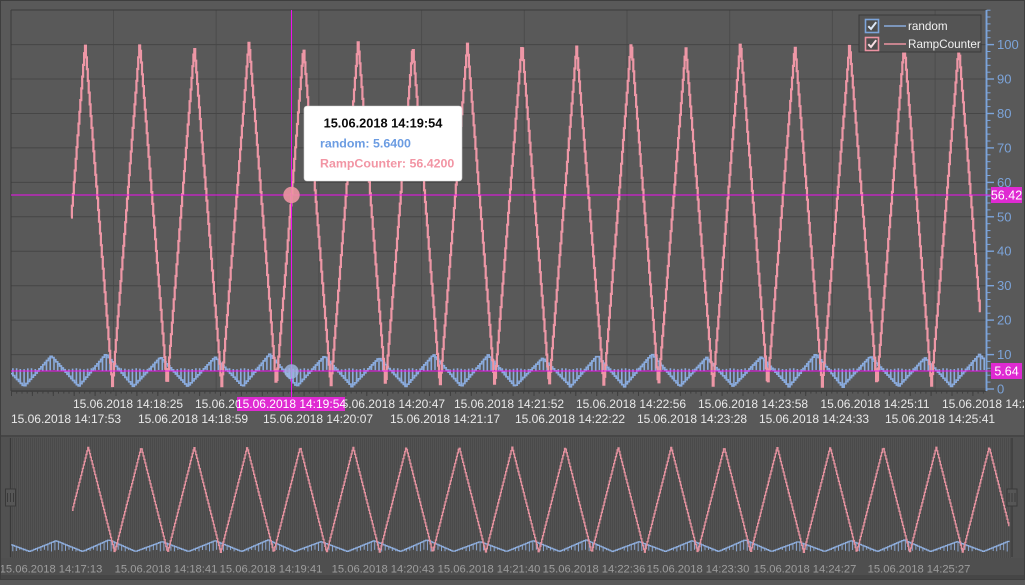  Describe the element at coordinates (814, 419) in the screenshot. I see `svg-text: 15.06.2018 14:24:33` at that location.